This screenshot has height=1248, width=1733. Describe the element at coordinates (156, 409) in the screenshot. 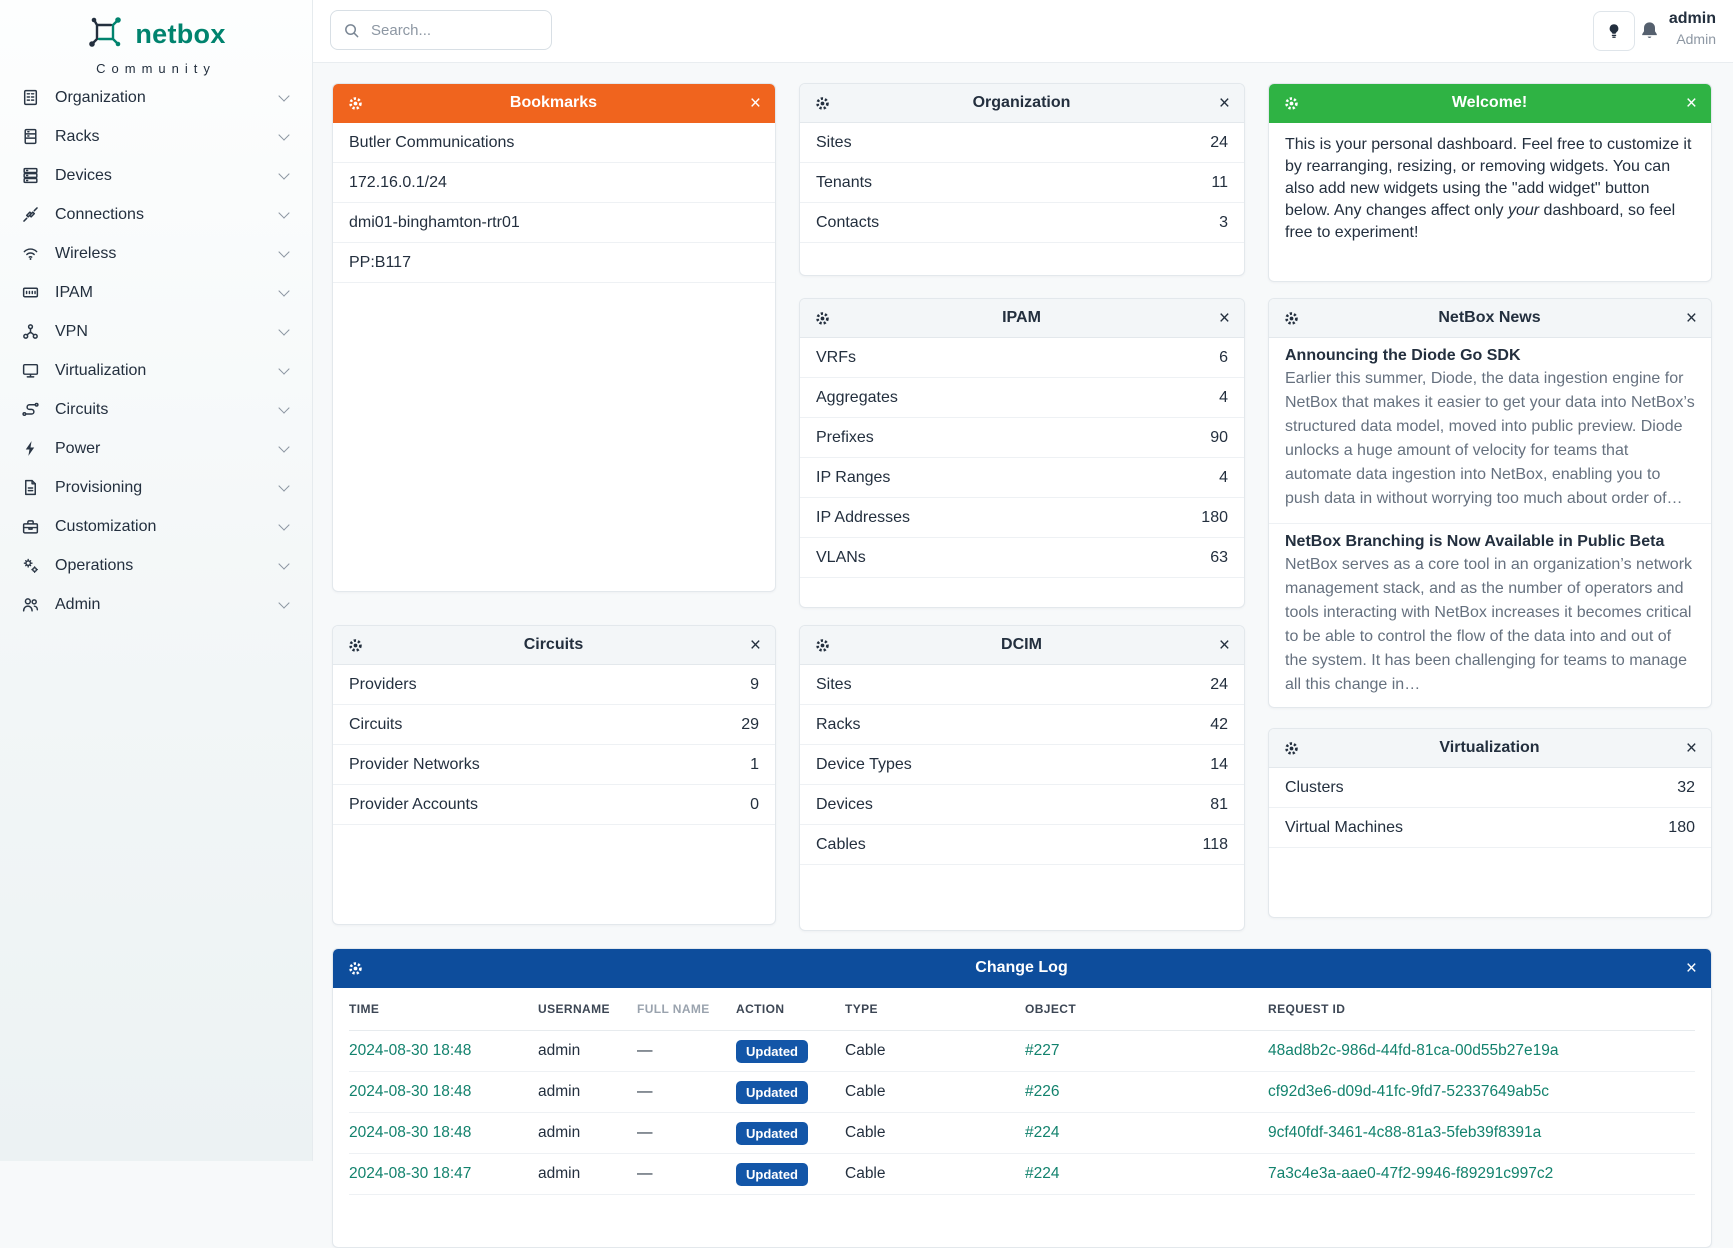

I see `sidebar-item-circuits: Circuits` at that location.